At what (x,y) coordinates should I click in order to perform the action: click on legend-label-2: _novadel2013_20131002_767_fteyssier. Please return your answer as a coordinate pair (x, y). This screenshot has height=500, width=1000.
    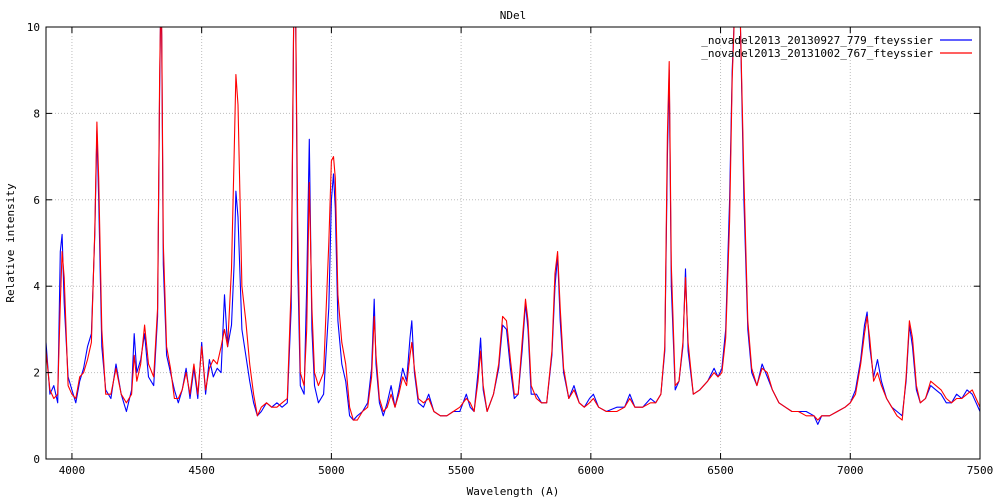
    Looking at the image, I should click on (817, 53).